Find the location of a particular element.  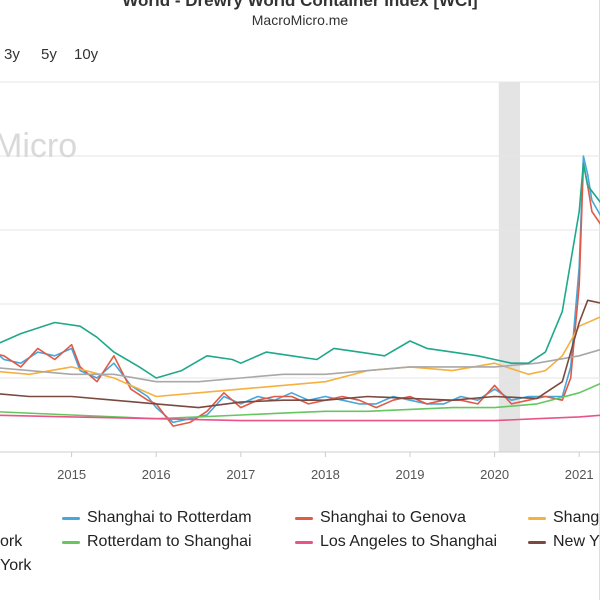

legend-shanghai-to-genova: Shanghai to Genova is located at coordinates (380, 518).